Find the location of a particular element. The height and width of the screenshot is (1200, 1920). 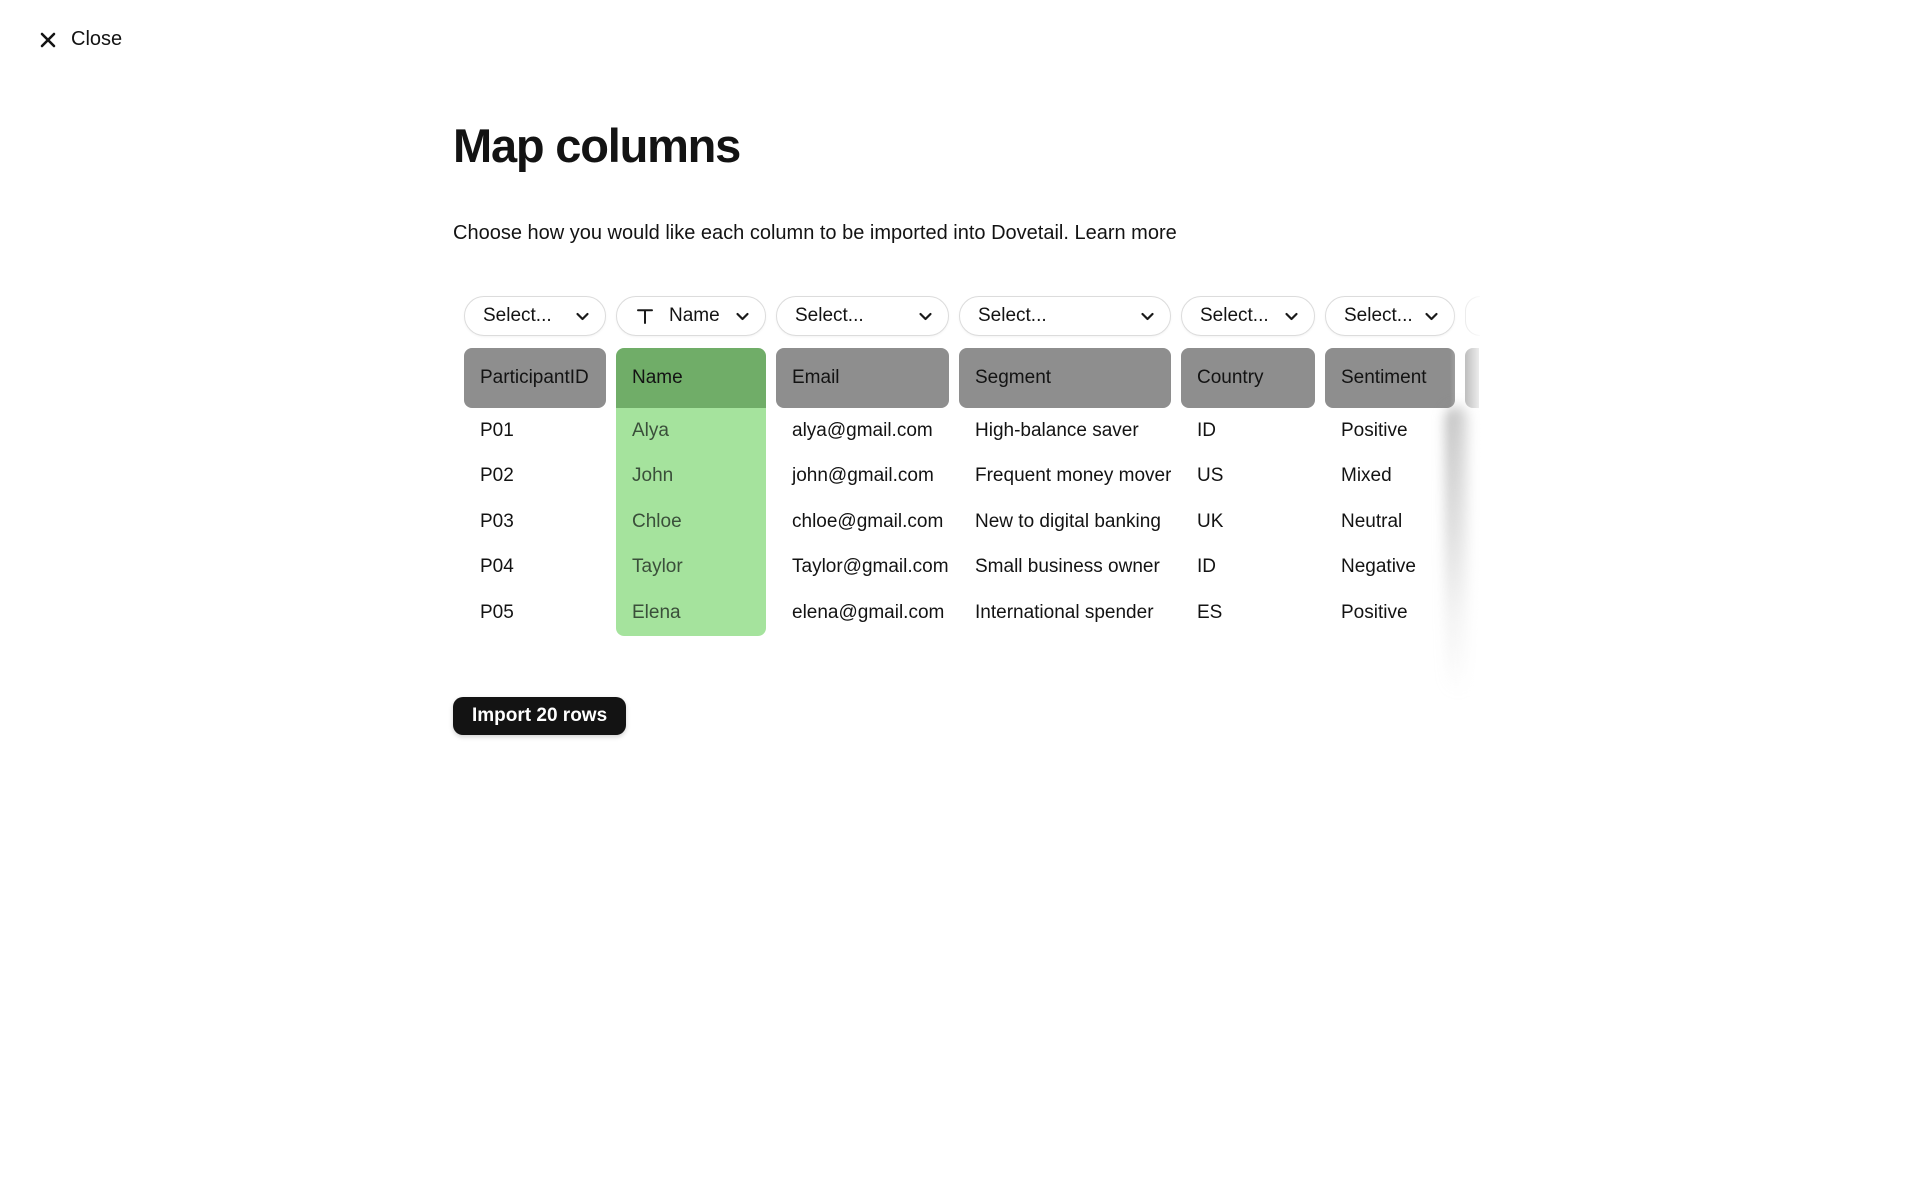

table-cell: john@gmail.com is located at coordinates (863, 476).